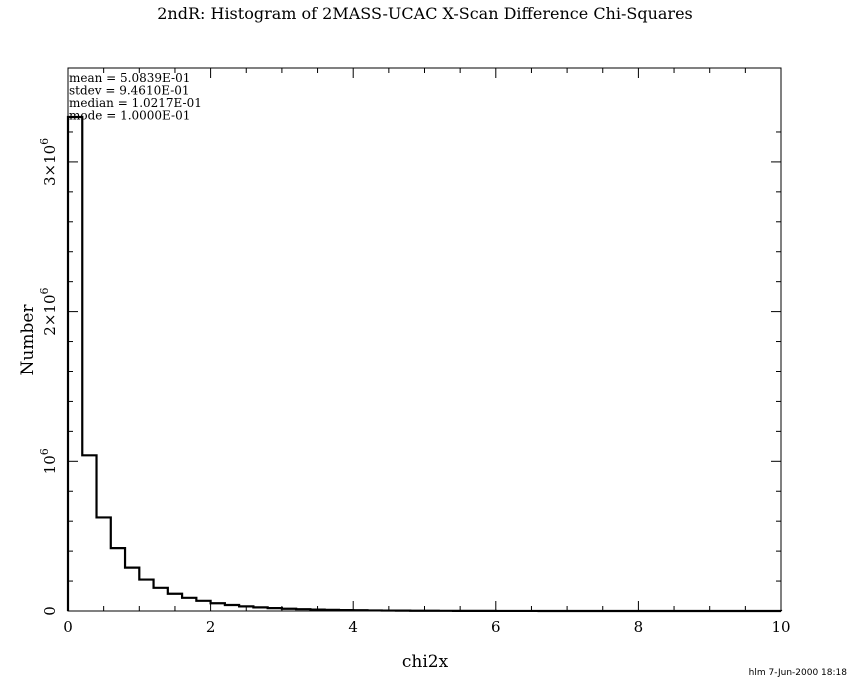  Describe the element at coordinates (211, 627) in the screenshot. I see `x-tick-label: 2` at that location.